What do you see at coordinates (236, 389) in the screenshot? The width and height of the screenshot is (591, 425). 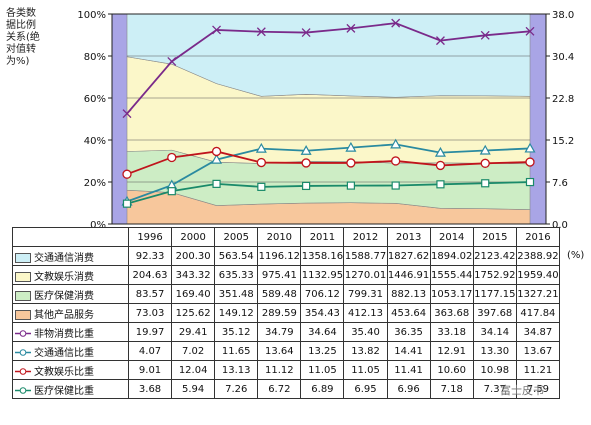 I see `table-cell: 7.26` at bounding box center [236, 389].